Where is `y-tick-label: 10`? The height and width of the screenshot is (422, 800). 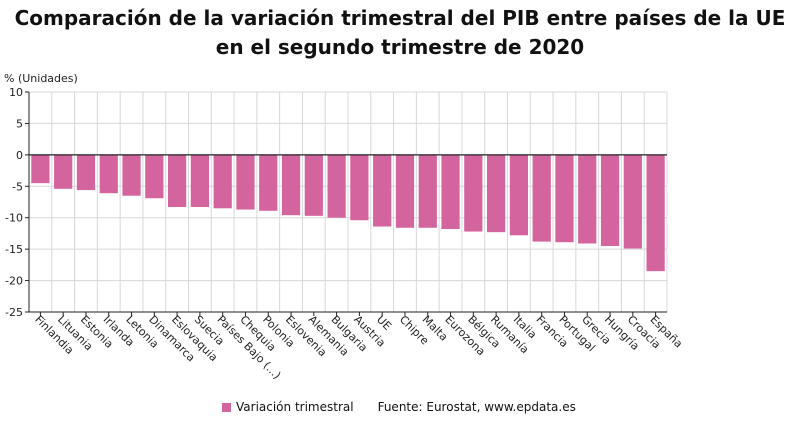
y-tick-label: 10 is located at coordinates (16, 92).